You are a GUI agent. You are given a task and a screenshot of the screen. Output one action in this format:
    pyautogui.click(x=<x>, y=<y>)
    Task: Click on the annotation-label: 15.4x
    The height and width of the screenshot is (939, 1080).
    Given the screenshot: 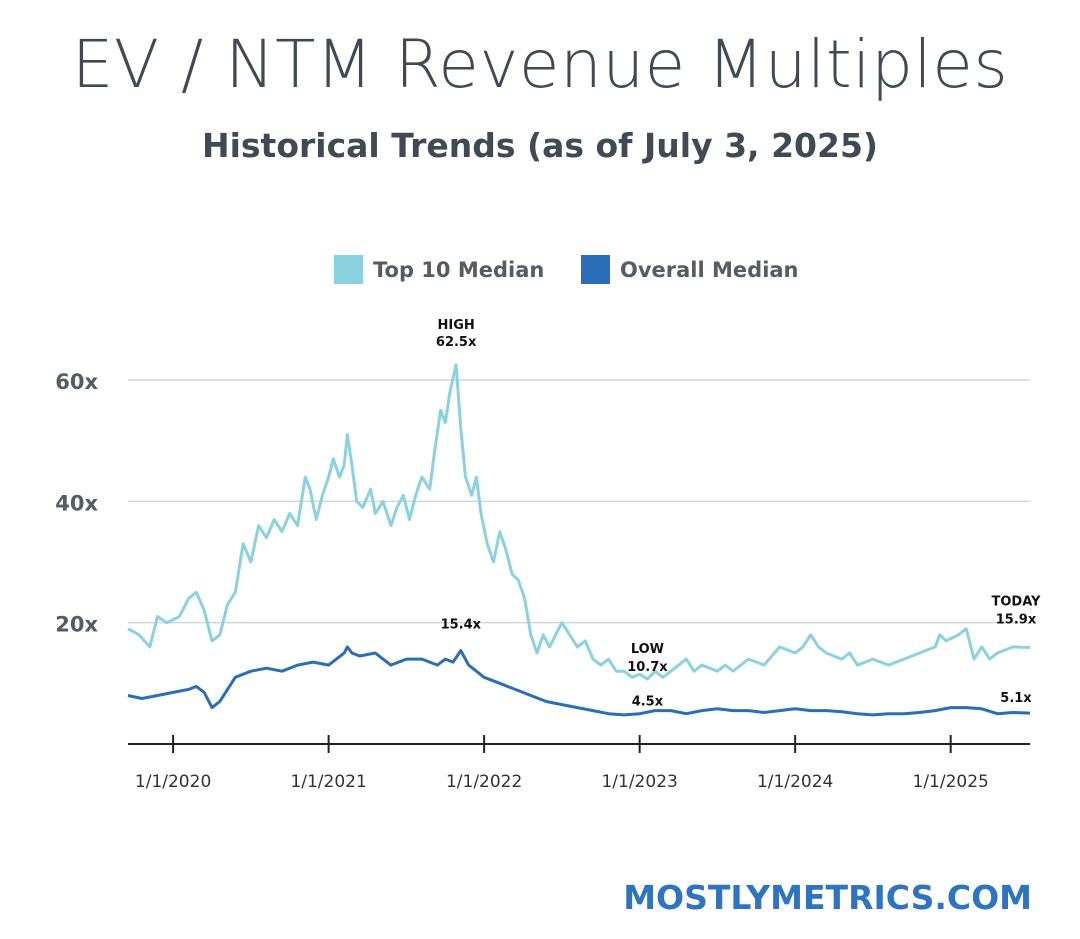 What is the action you would take?
    pyautogui.click(x=461, y=625)
    